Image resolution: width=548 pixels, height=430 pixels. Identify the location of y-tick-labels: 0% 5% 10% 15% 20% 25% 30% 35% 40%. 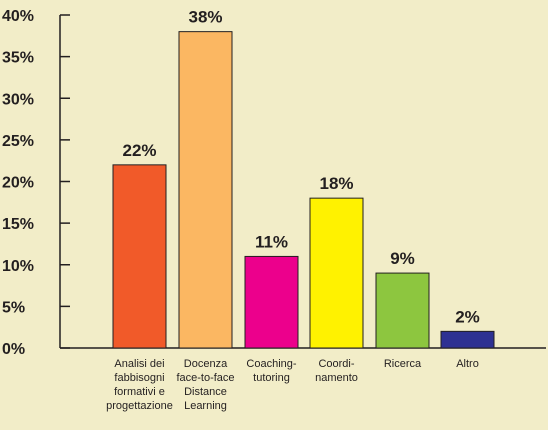
(18, 183).